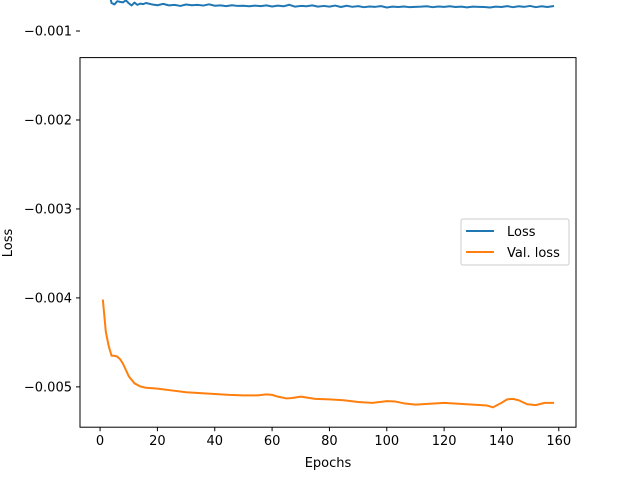 The image size is (640, 480). Describe the element at coordinates (48, 298) in the screenshot. I see `y-tick-label: −0.004` at that location.